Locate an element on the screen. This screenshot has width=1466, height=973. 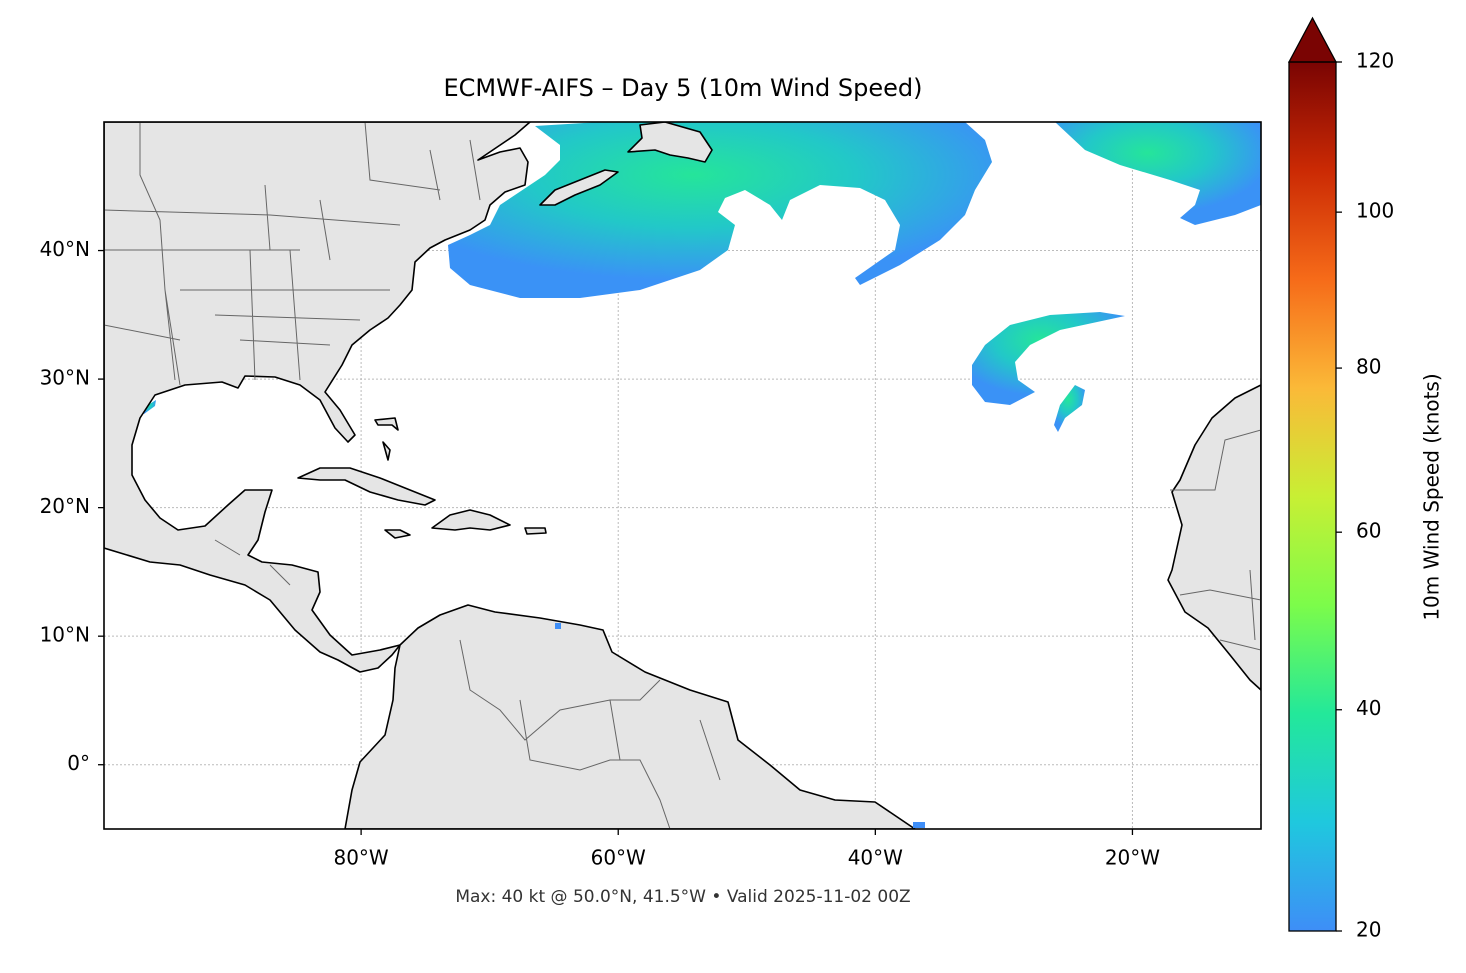
newfoundland is located at coordinates (670, 142).